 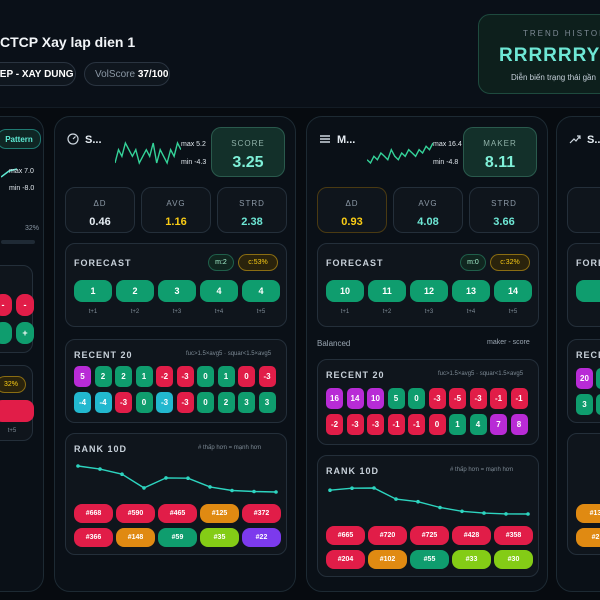 What do you see at coordinates (148, 153) in the screenshot?
I see `sparkline-path` at bounding box center [148, 153].